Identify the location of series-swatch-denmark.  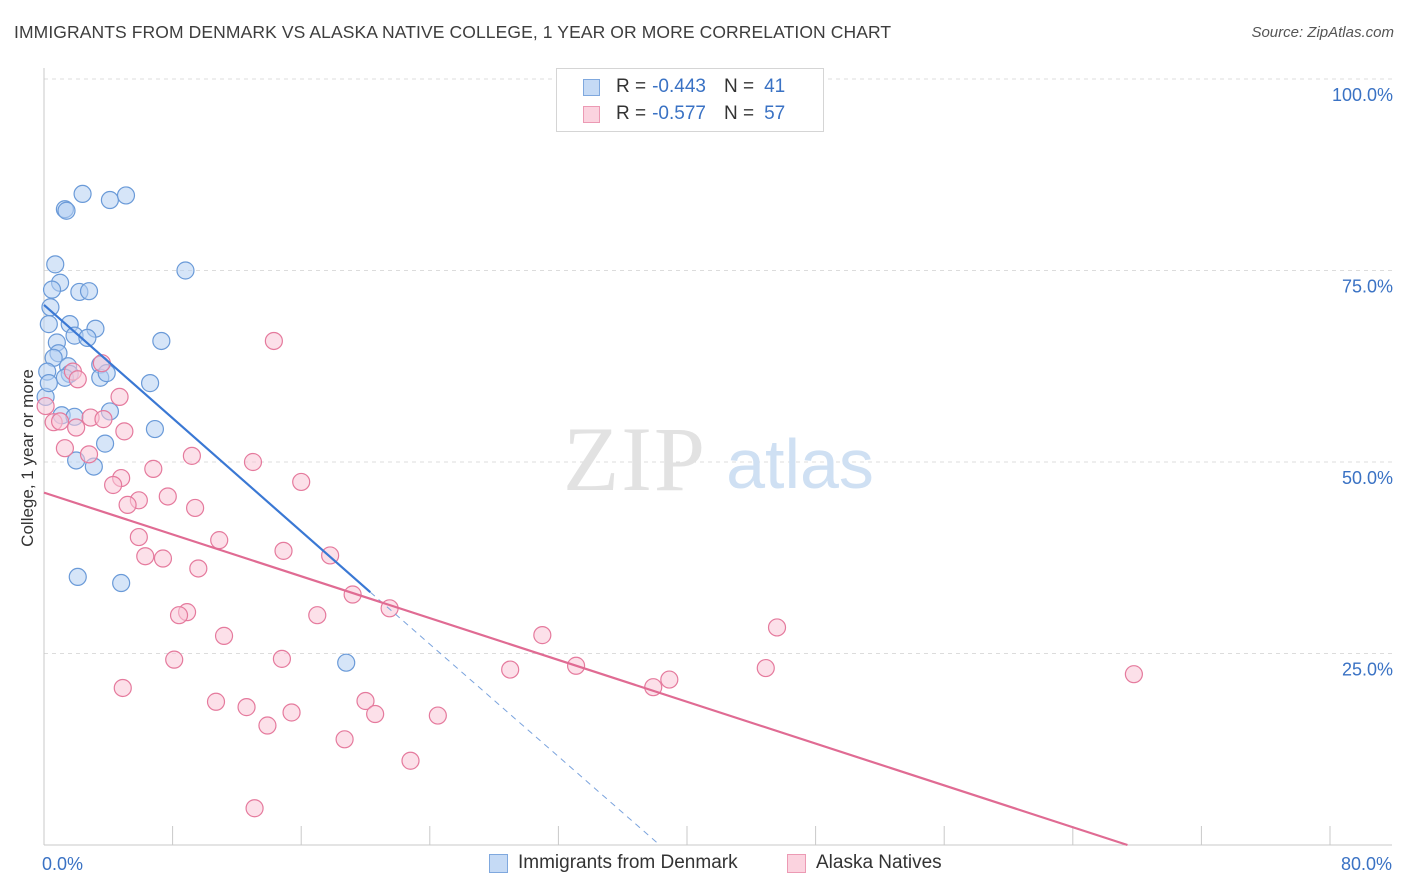
(498, 863).